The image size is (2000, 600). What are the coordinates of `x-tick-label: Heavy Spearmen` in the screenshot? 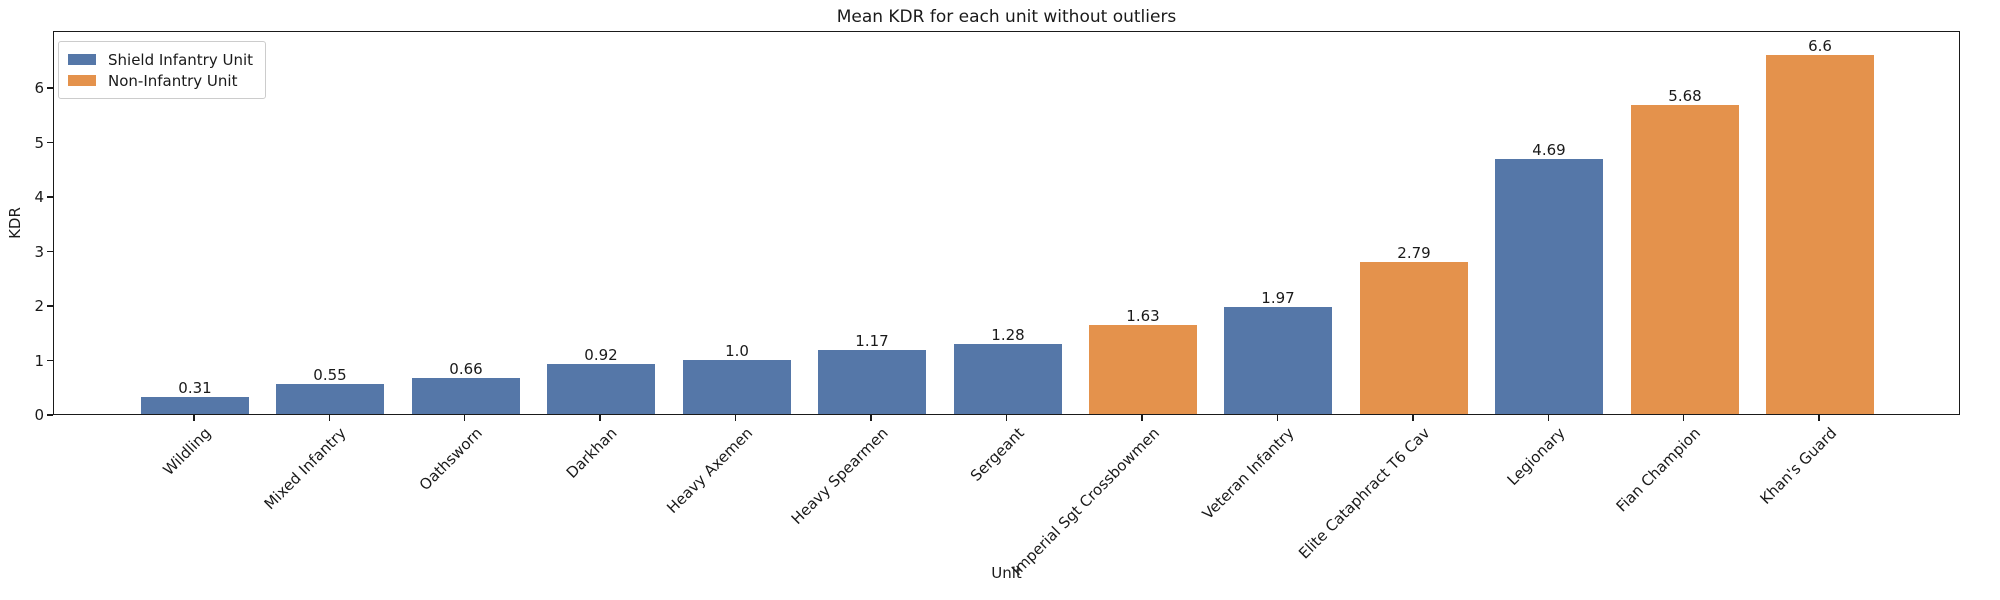 It's located at (839, 476).